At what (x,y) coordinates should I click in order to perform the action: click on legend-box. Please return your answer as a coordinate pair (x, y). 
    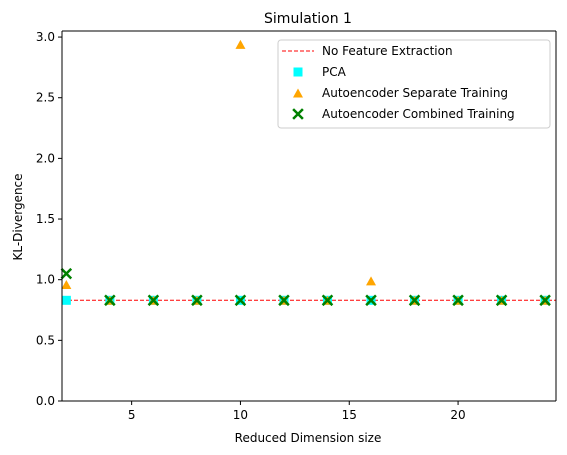
    Looking at the image, I should click on (414, 84).